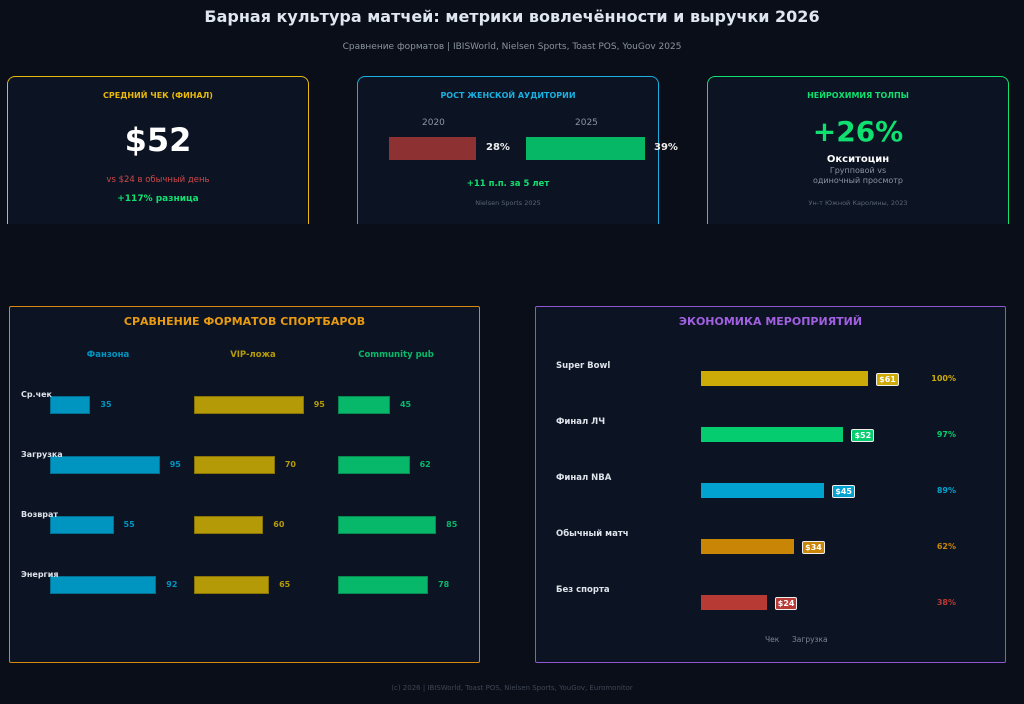 The image size is (1024, 704). What do you see at coordinates (106, 404) in the screenshot?
I see `bar-value: 35` at bounding box center [106, 404].